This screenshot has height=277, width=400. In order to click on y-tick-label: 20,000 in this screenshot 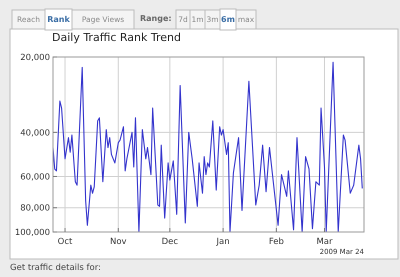, I will do `click(35, 58)`.